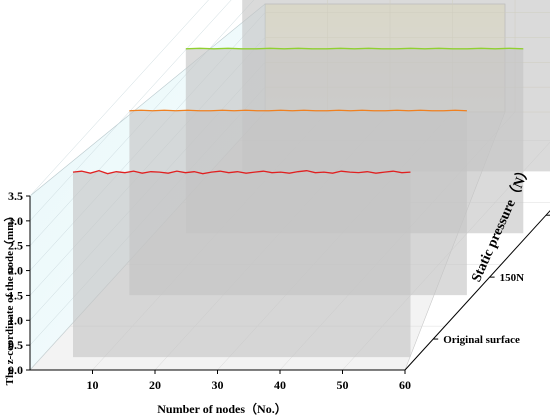 This screenshot has width=550, height=418. Describe the element at coordinates (15, 246) in the screenshot. I see `y-tick-label: 2.5` at that location.